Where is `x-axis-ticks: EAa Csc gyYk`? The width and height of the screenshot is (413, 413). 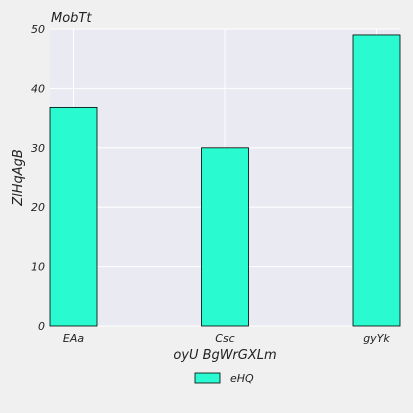 x-axis-ticks: EAa Csc gyYk is located at coordinates (227, 338).